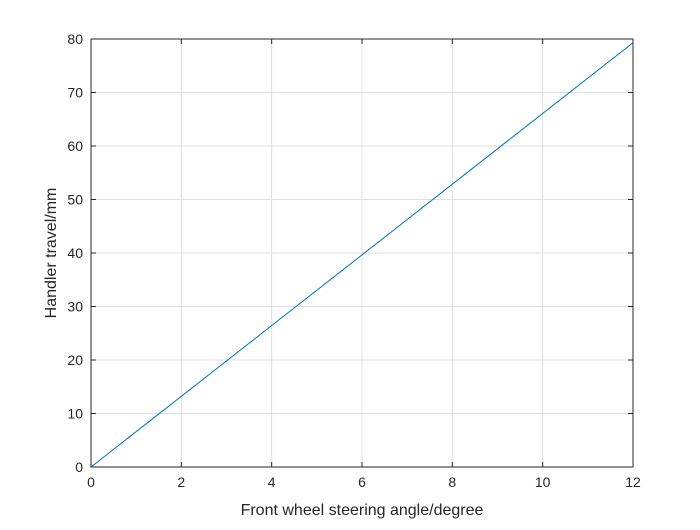  I want to click on y-tick-label: 10, so click(75, 414).